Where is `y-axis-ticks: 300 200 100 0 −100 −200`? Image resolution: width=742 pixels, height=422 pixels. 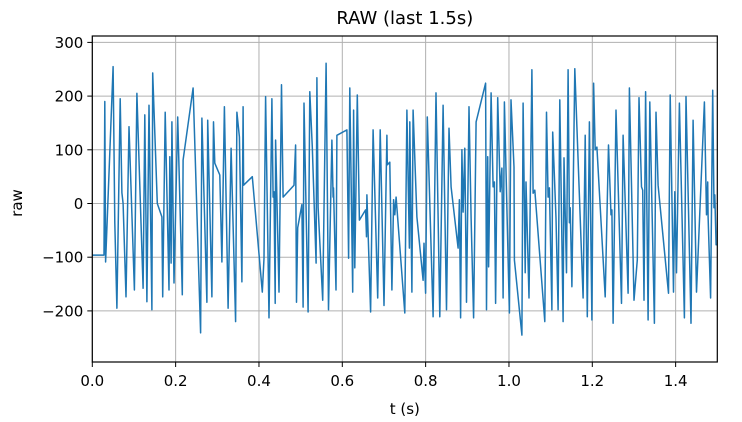
y-axis-ticks: 300 200 100 0 −100 −200 is located at coordinates (67, 177).